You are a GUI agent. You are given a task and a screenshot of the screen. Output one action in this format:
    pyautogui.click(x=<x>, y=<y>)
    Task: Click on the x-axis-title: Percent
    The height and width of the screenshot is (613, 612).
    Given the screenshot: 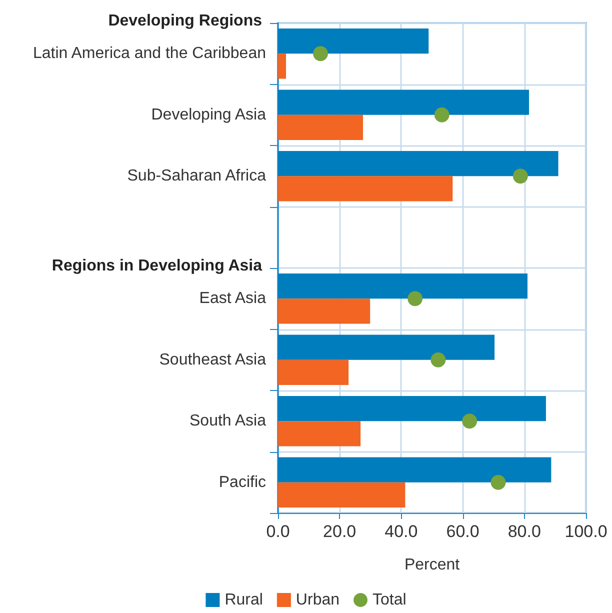 What is the action you would take?
    pyautogui.click(x=432, y=565)
    